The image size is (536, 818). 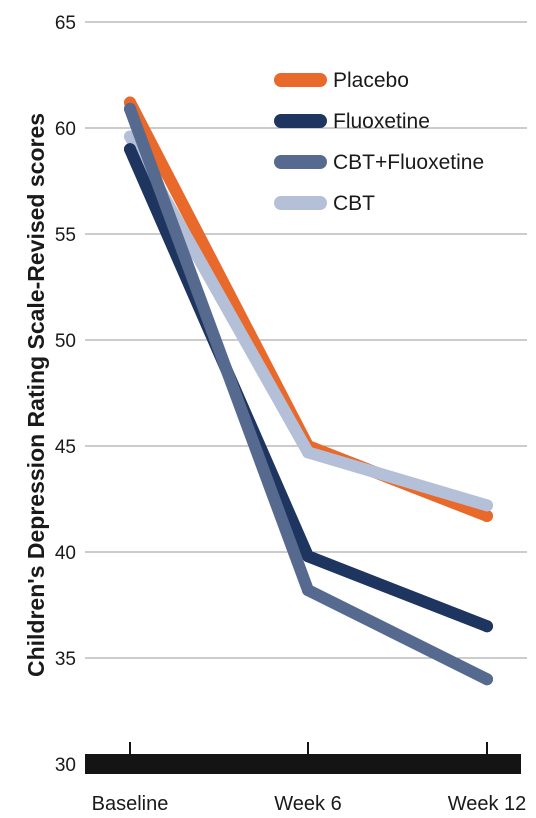 What do you see at coordinates (303, 764) in the screenshot?
I see `x-axis-bar` at bounding box center [303, 764].